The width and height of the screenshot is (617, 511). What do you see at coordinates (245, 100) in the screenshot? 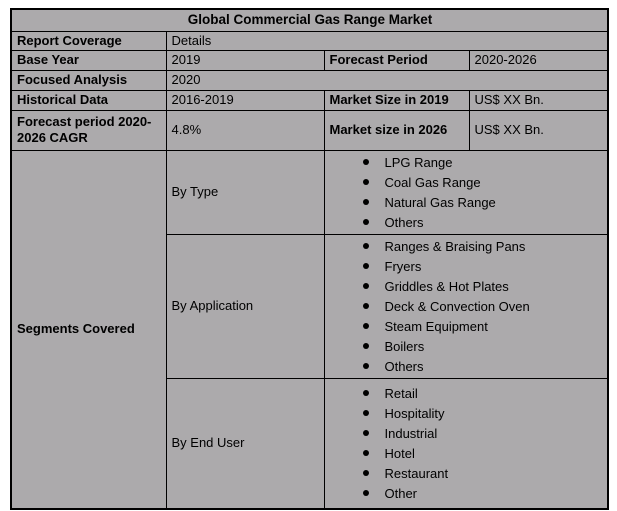
I see `value-historical-data: 2016-2019` at bounding box center [245, 100].